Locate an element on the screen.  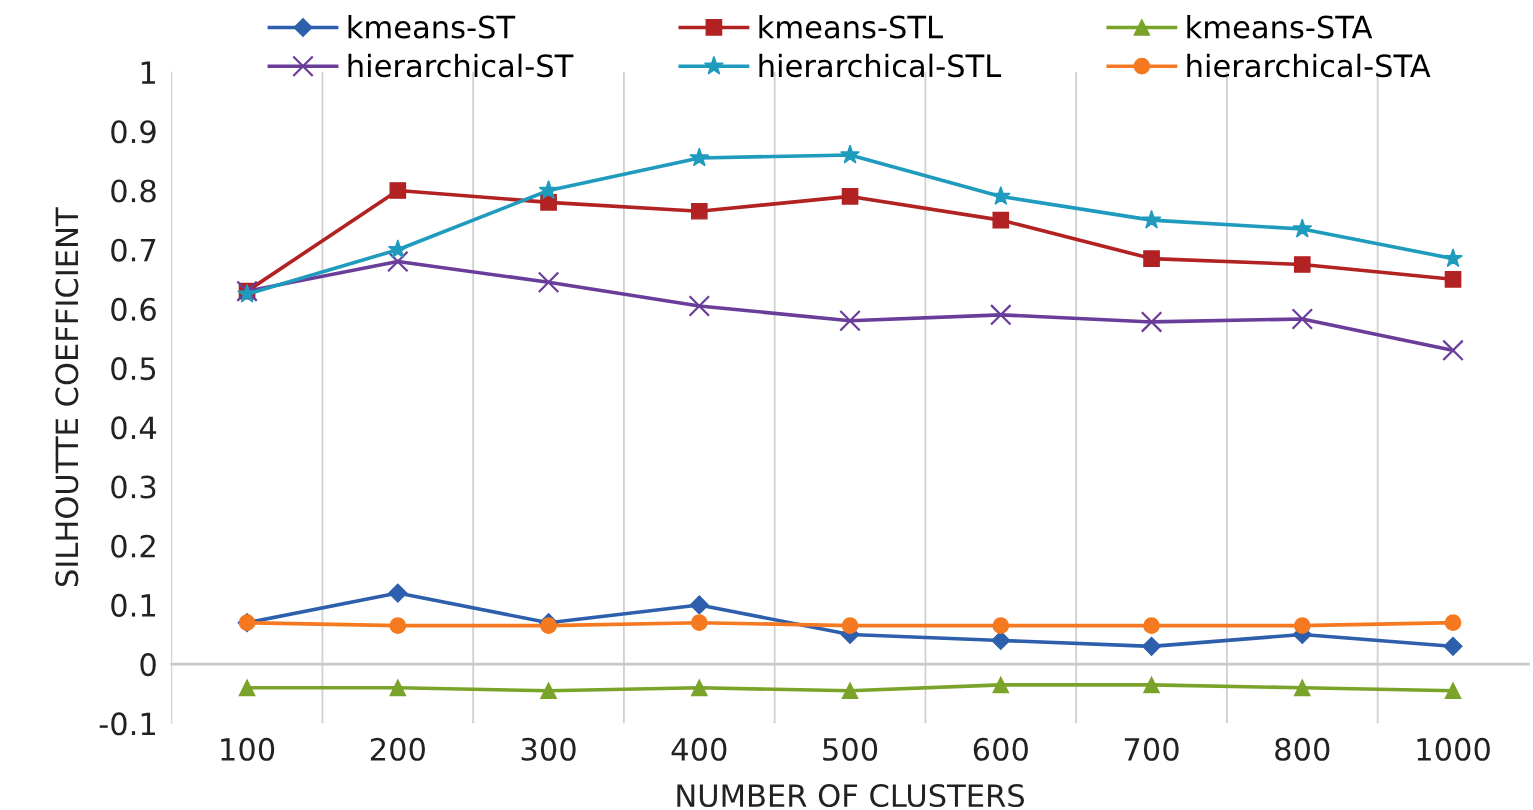
x-tick-label: 500 is located at coordinates (850, 749).